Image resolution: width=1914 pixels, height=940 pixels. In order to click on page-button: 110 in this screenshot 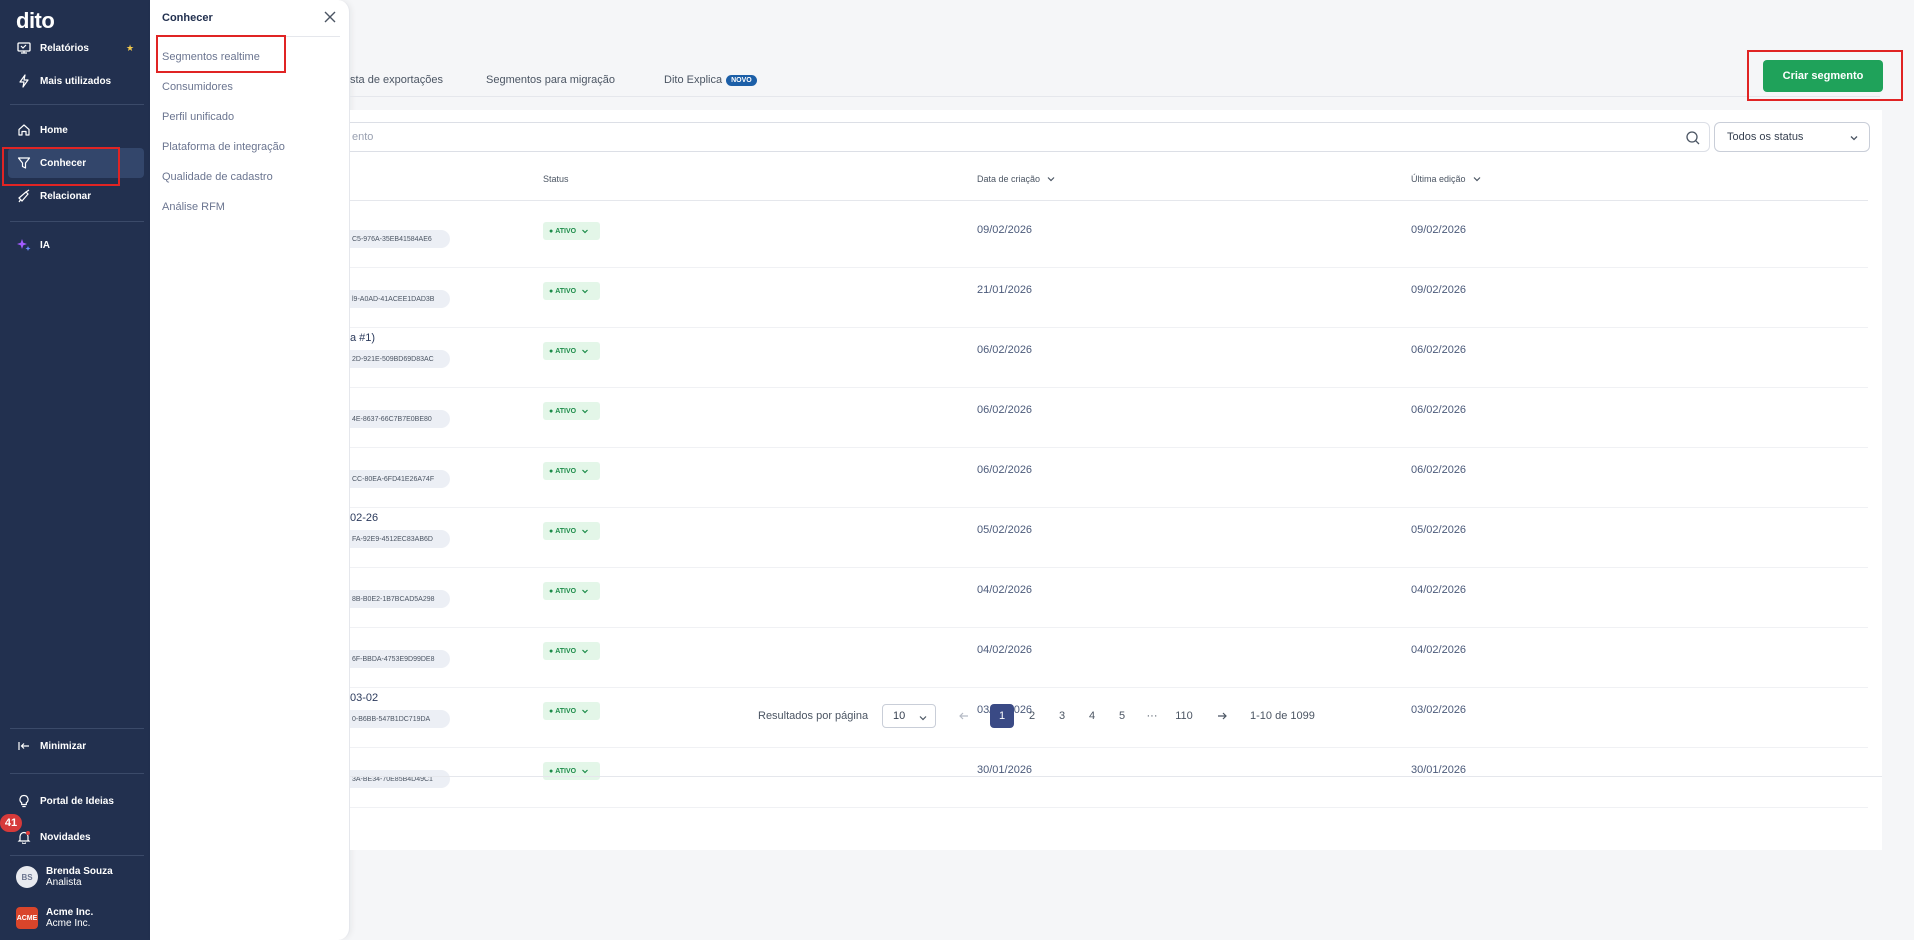, I will do `click(1184, 716)`.